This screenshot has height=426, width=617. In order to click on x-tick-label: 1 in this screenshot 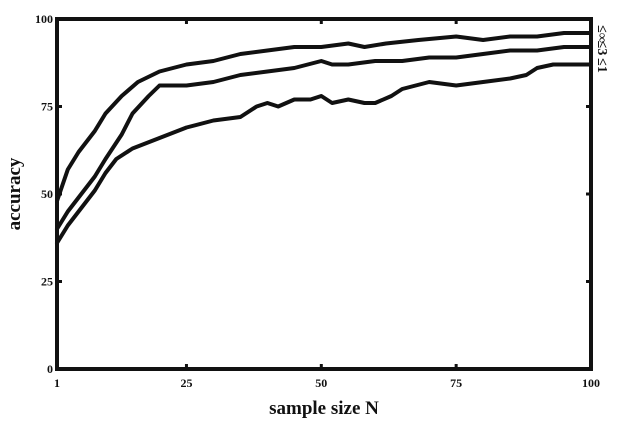, I will do `click(57, 383)`.